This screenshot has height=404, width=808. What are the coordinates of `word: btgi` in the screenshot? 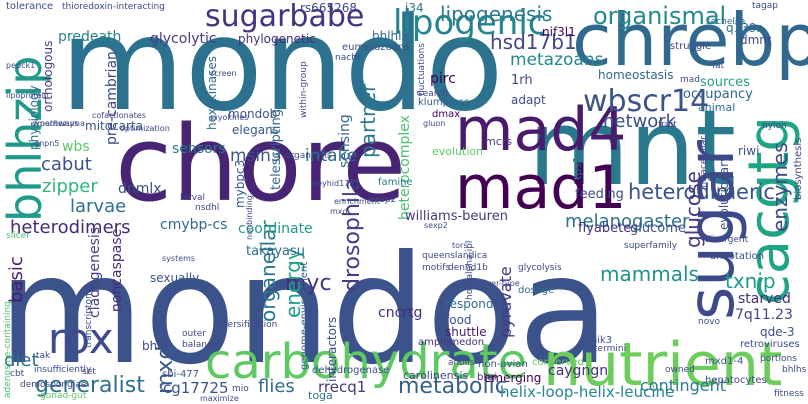 It's located at (487, 377).